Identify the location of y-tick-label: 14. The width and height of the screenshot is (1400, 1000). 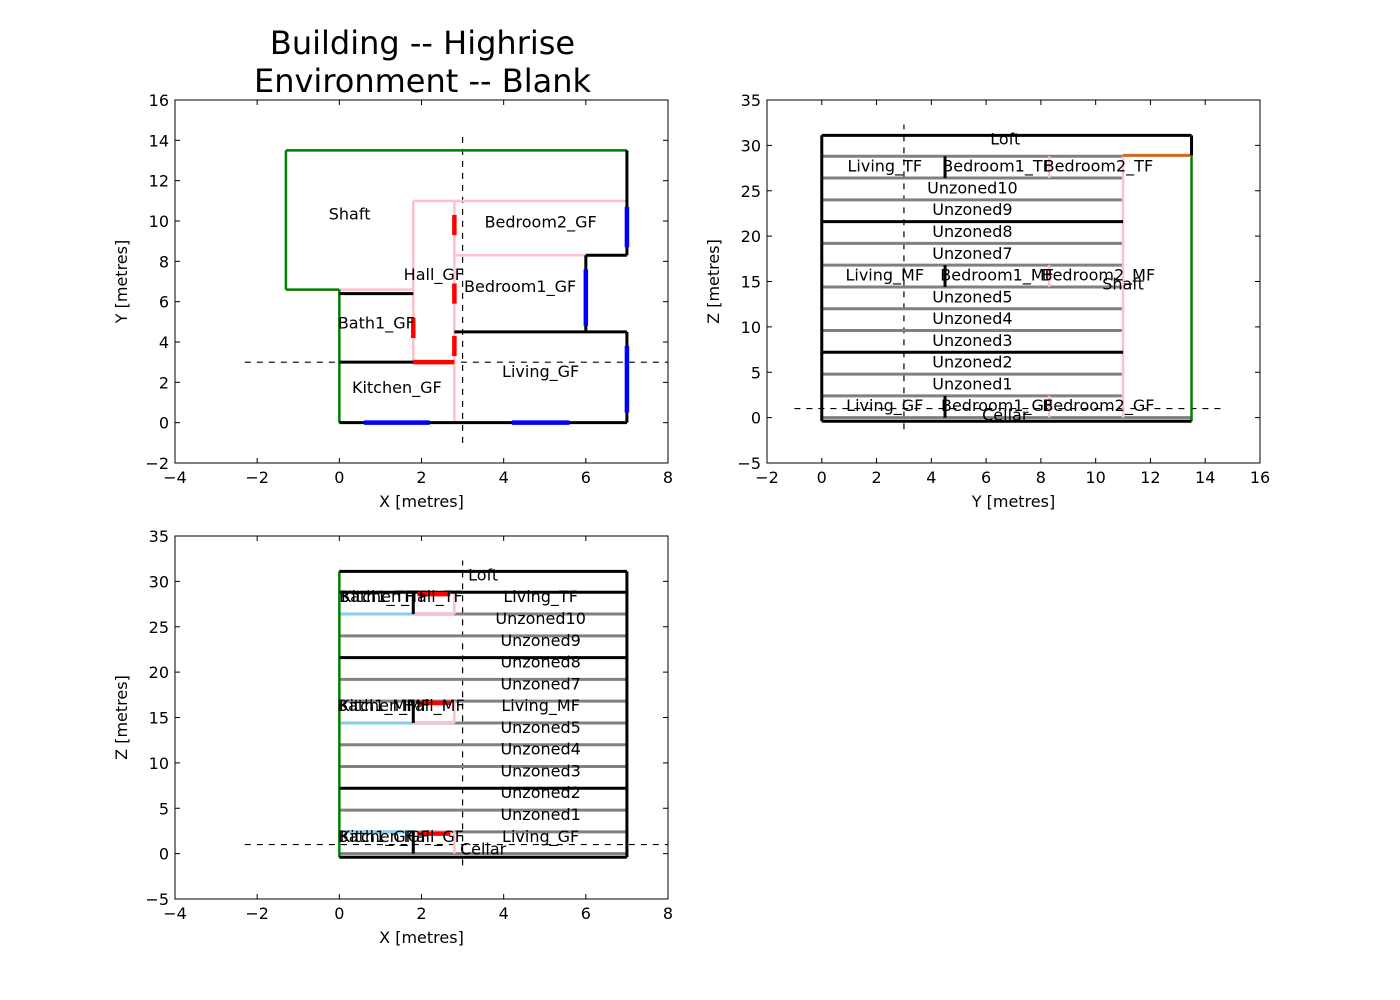
(159, 140).